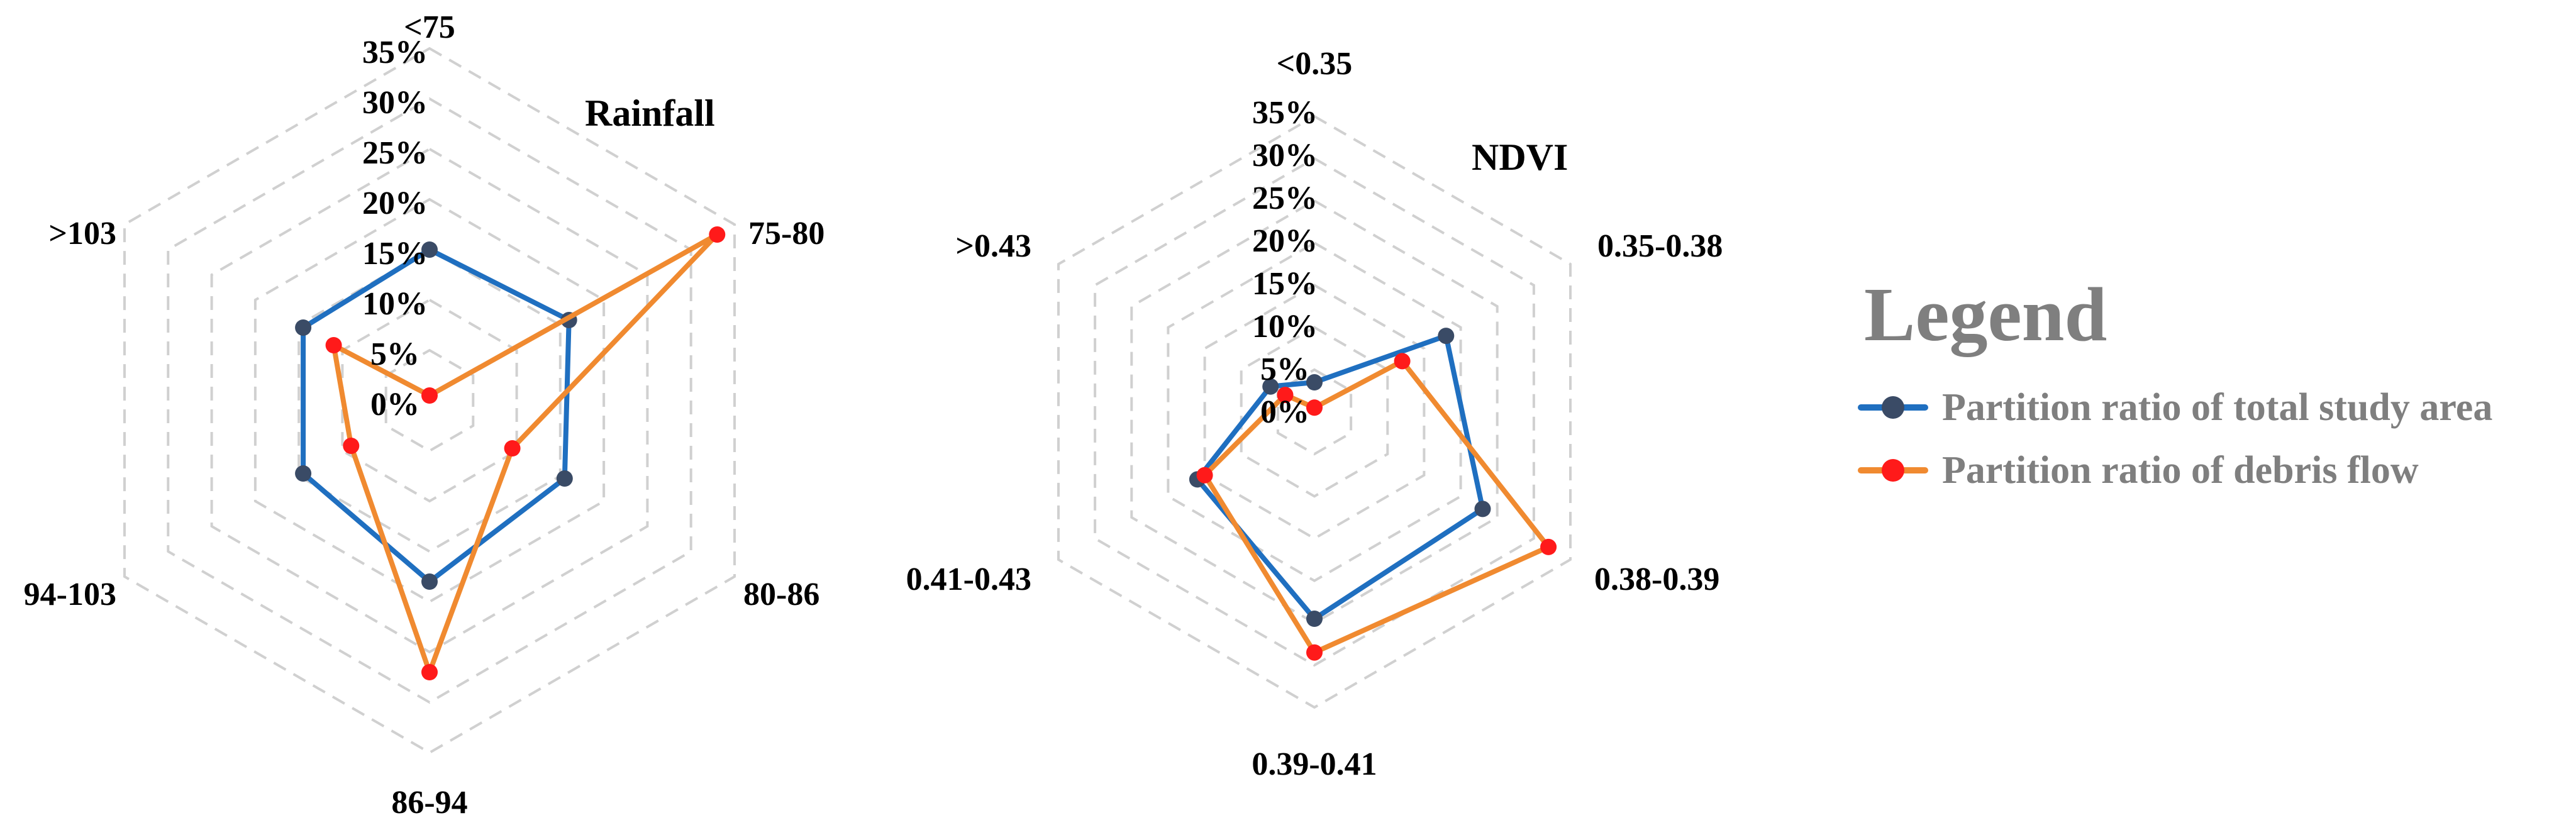 Image resolution: width=2576 pixels, height=830 pixels. Describe the element at coordinates (1520, 157) in the screenshot. I see `chart-title-ndvi: NDVI` at that location.